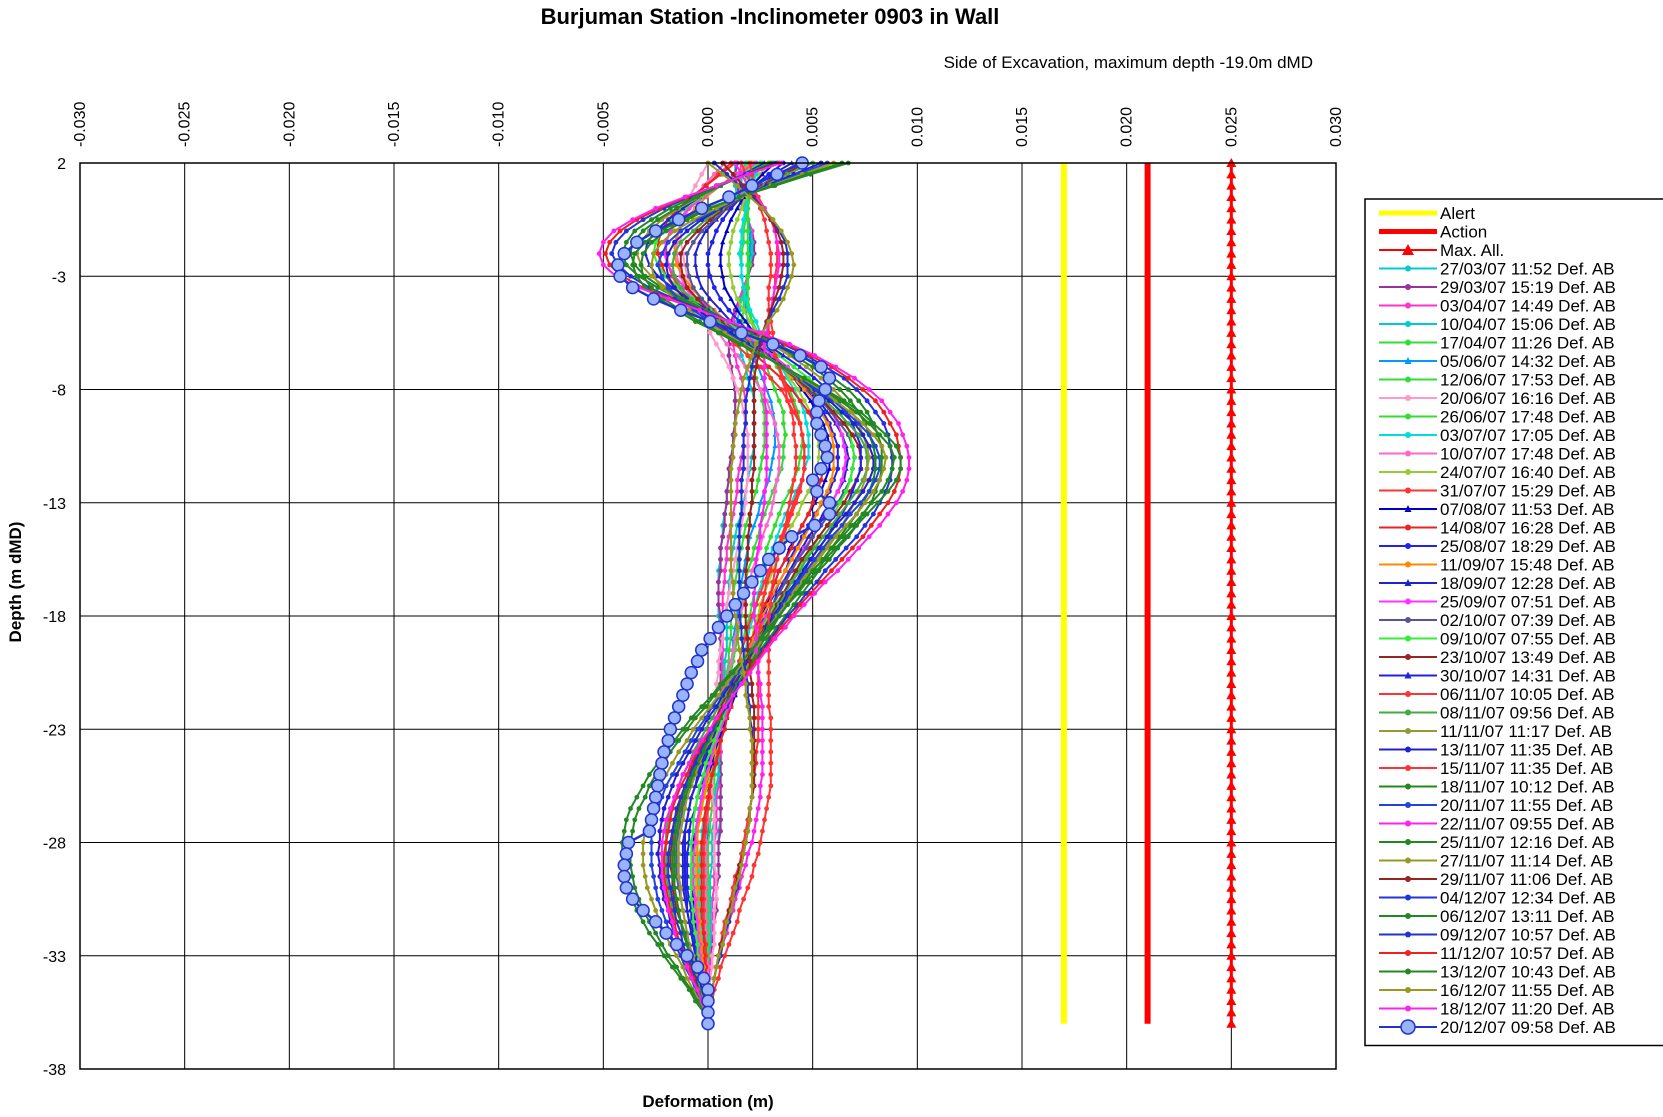 The image size is (1663, 1117). I want to click on y-tick-label: -8, so click(59, 391).